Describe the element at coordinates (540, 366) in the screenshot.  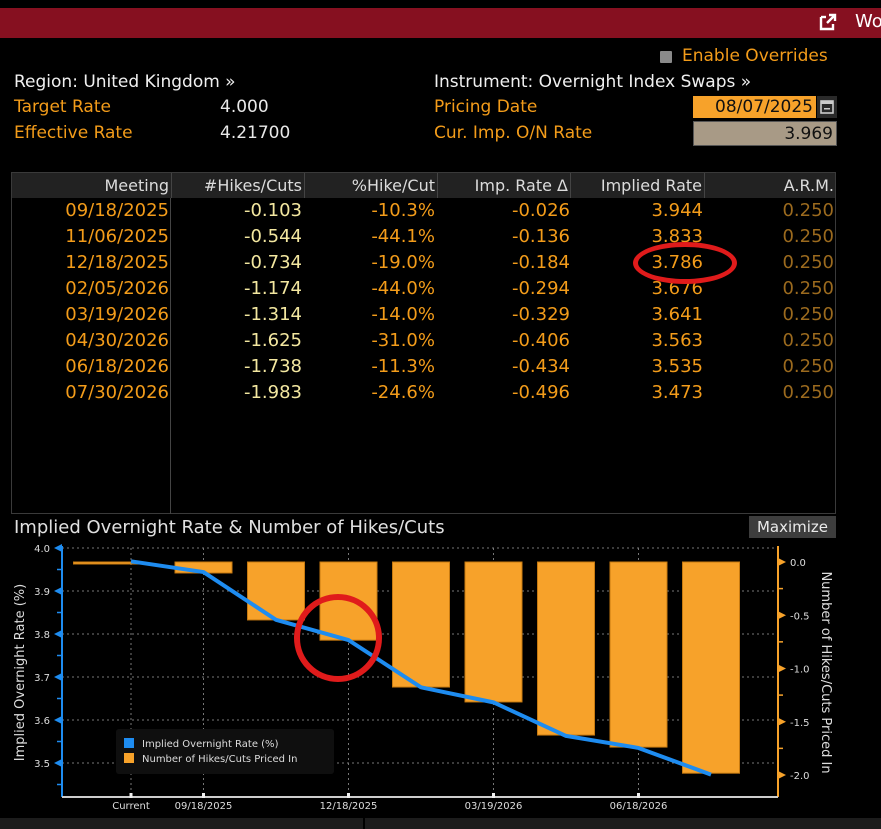
I see `cell-imp-rate-delta: -0.434` at that location.